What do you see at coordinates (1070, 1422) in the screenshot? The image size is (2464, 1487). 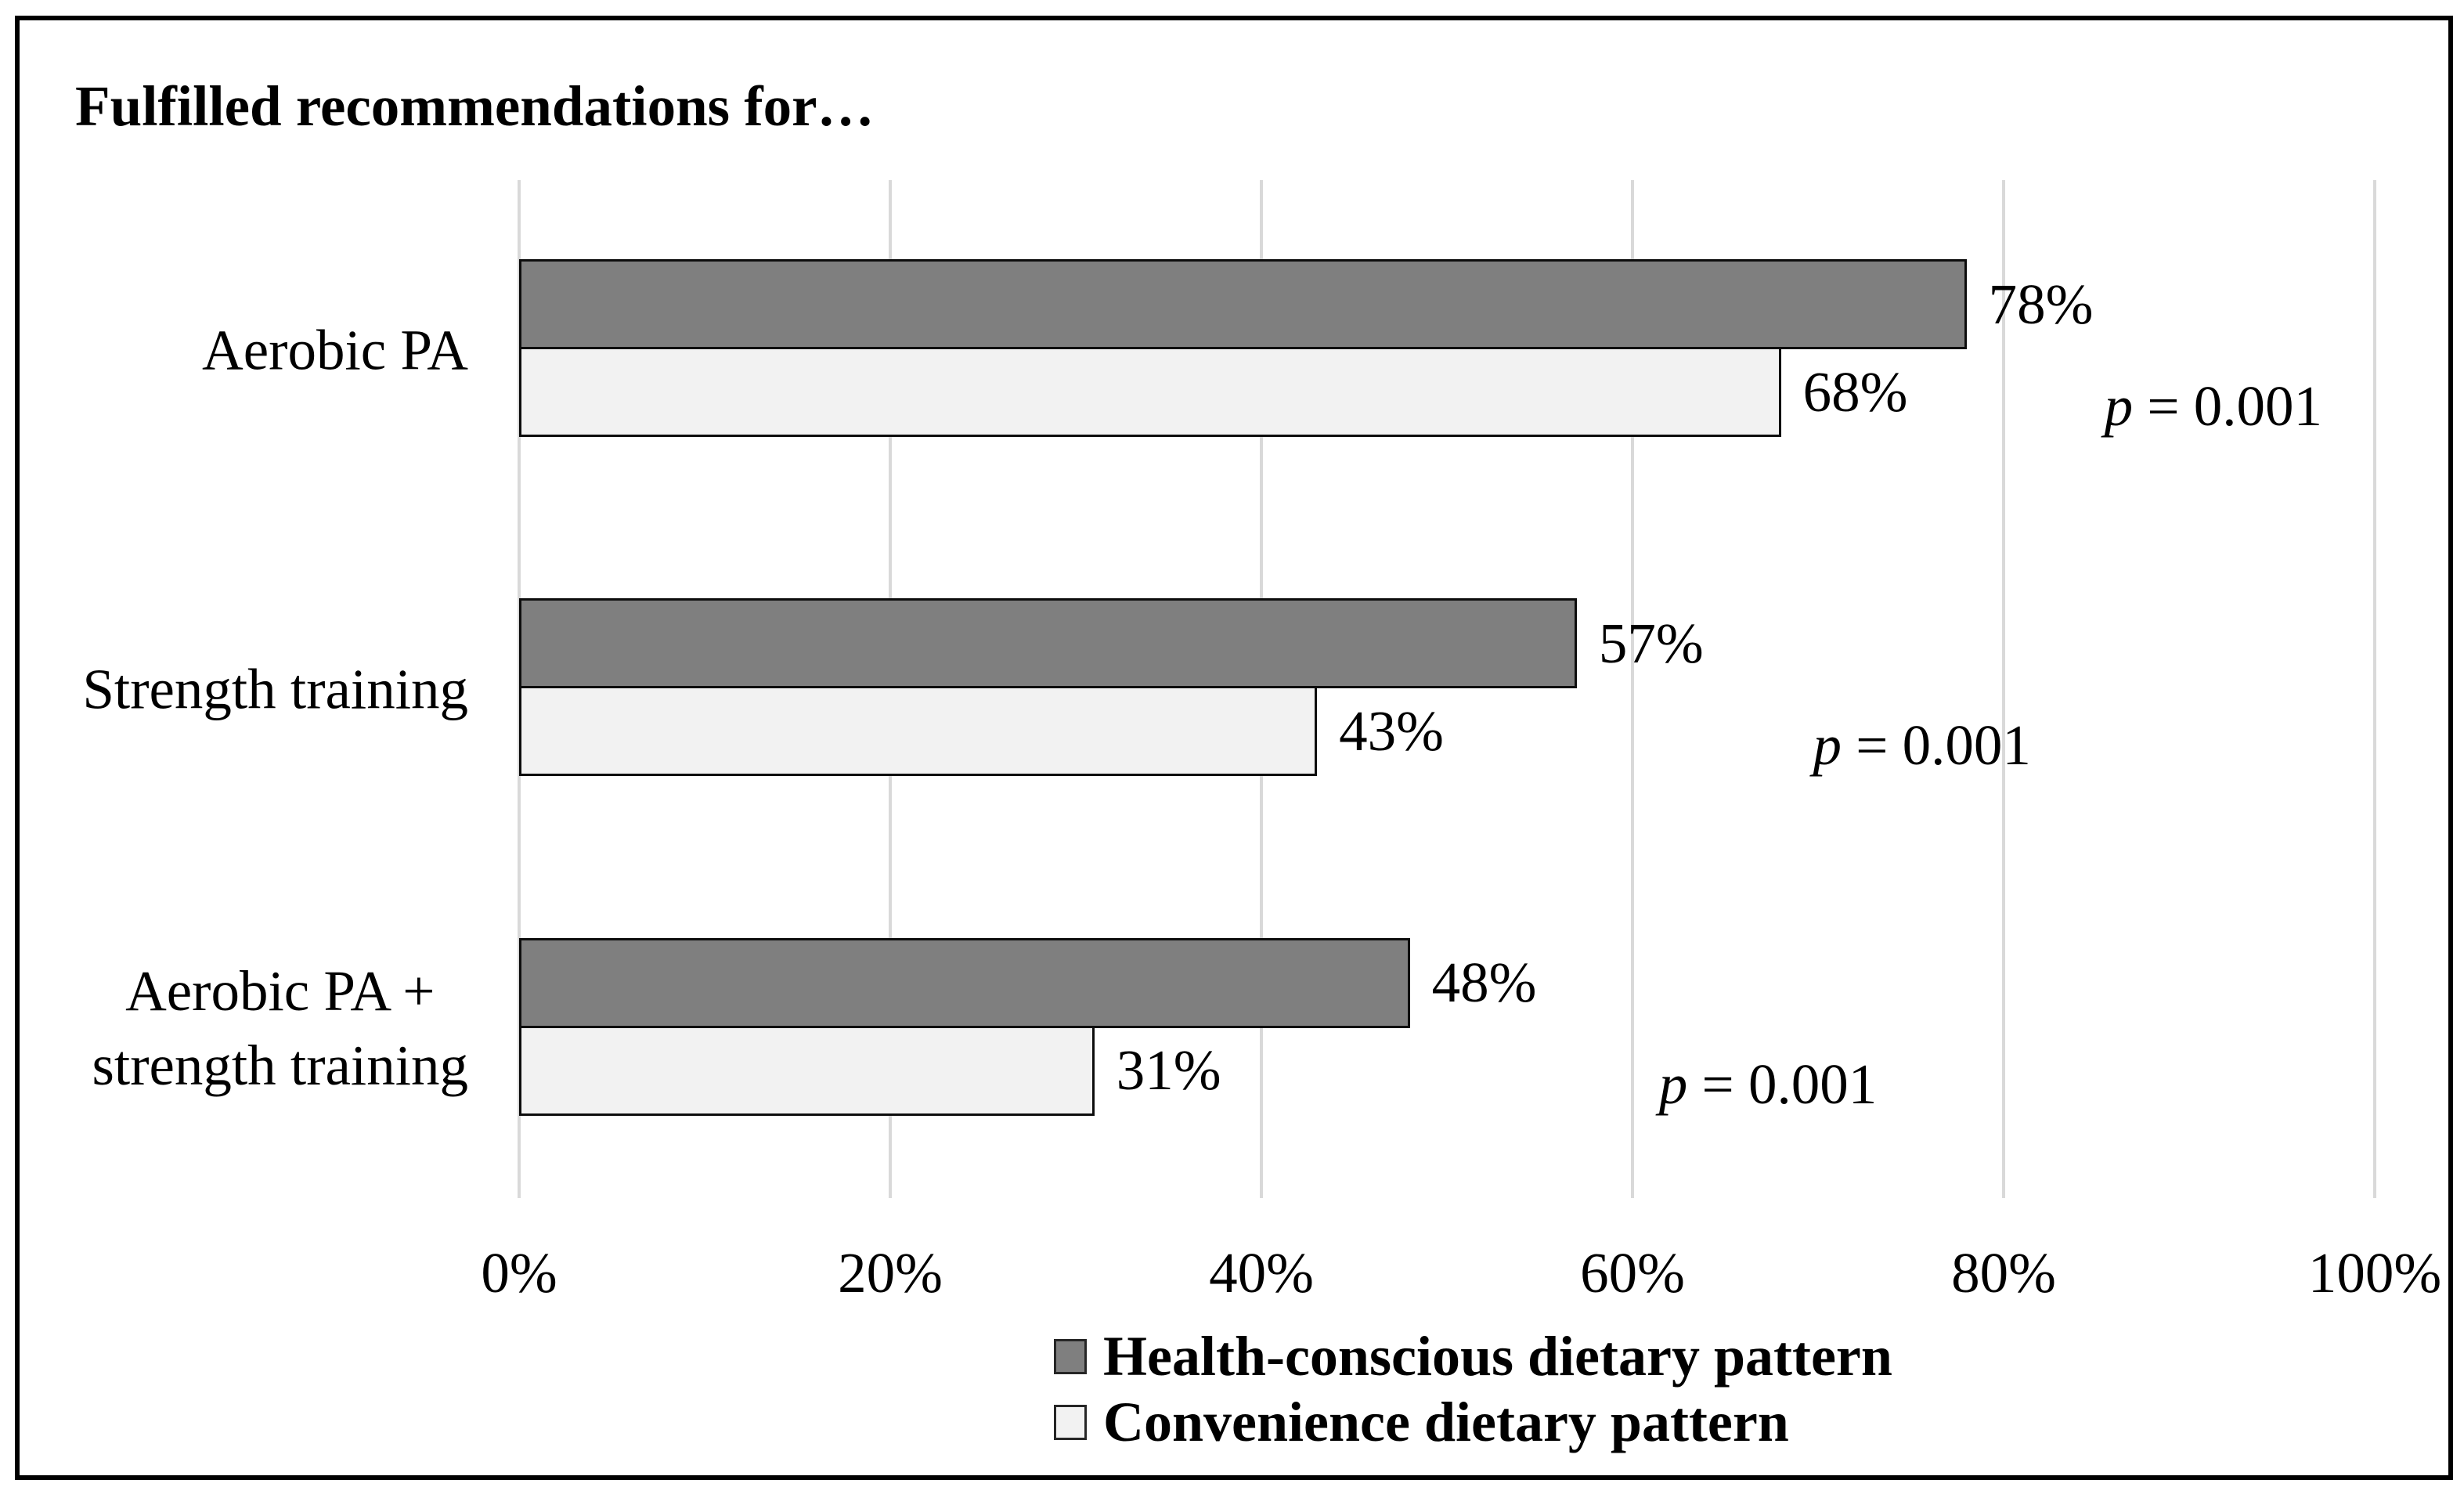 I see `legend-marker-convenience` at bounding box center [1070, 1422].